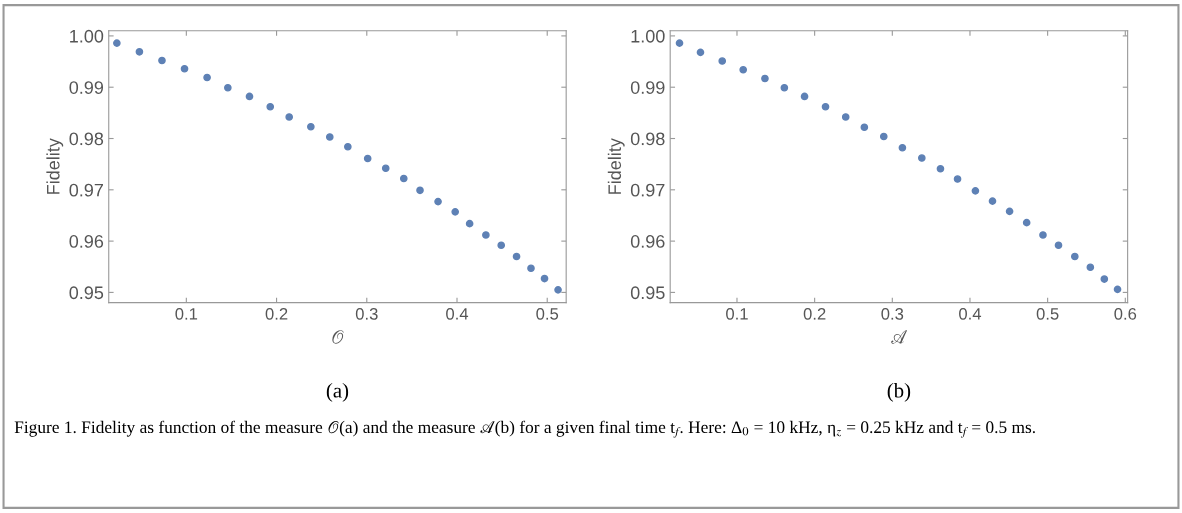  What do you see at coordinates (899, 392) in the screenshot?
I see `text: (b)` at bounding box center [899, 392].